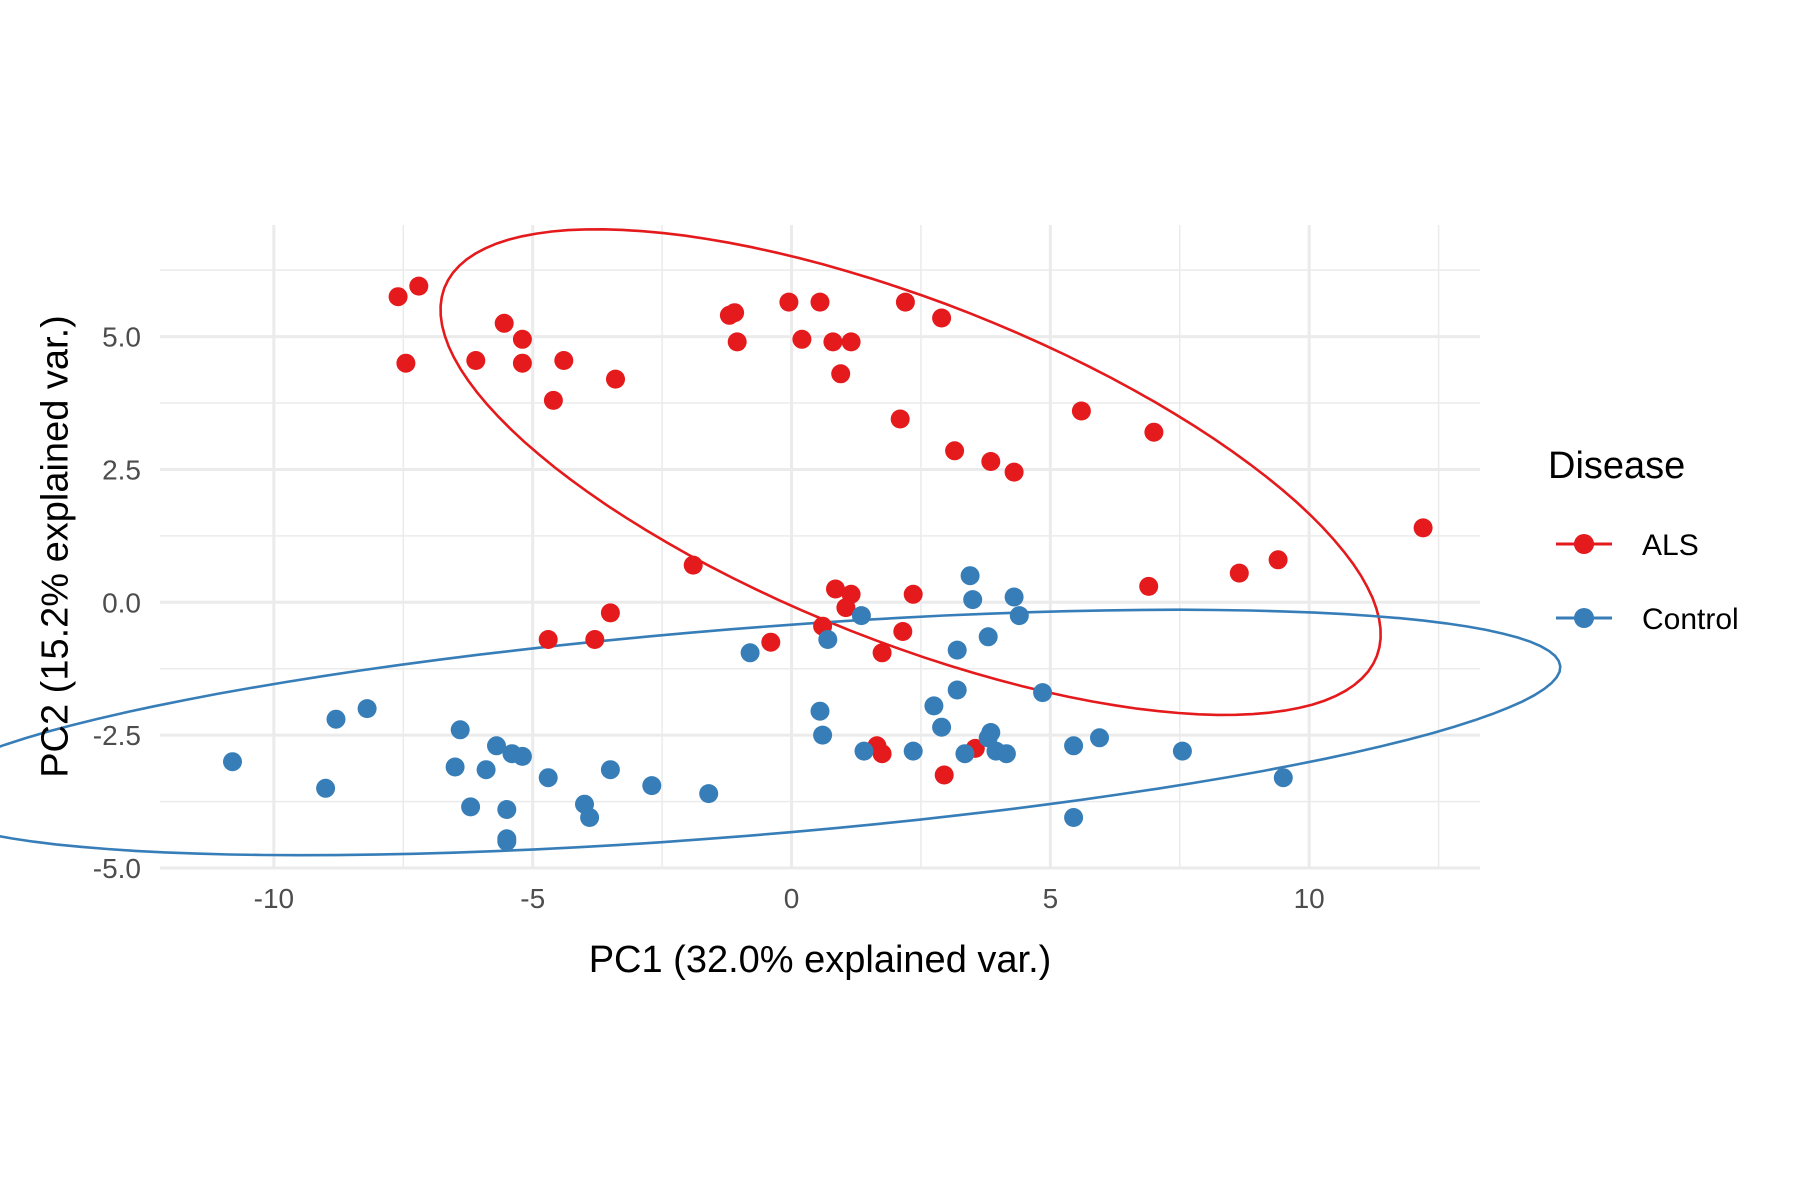  What do you see at coordinates (1690, 619) in the screenshot?
I see `legend-label: Control` at bounding box center [1690, 619].